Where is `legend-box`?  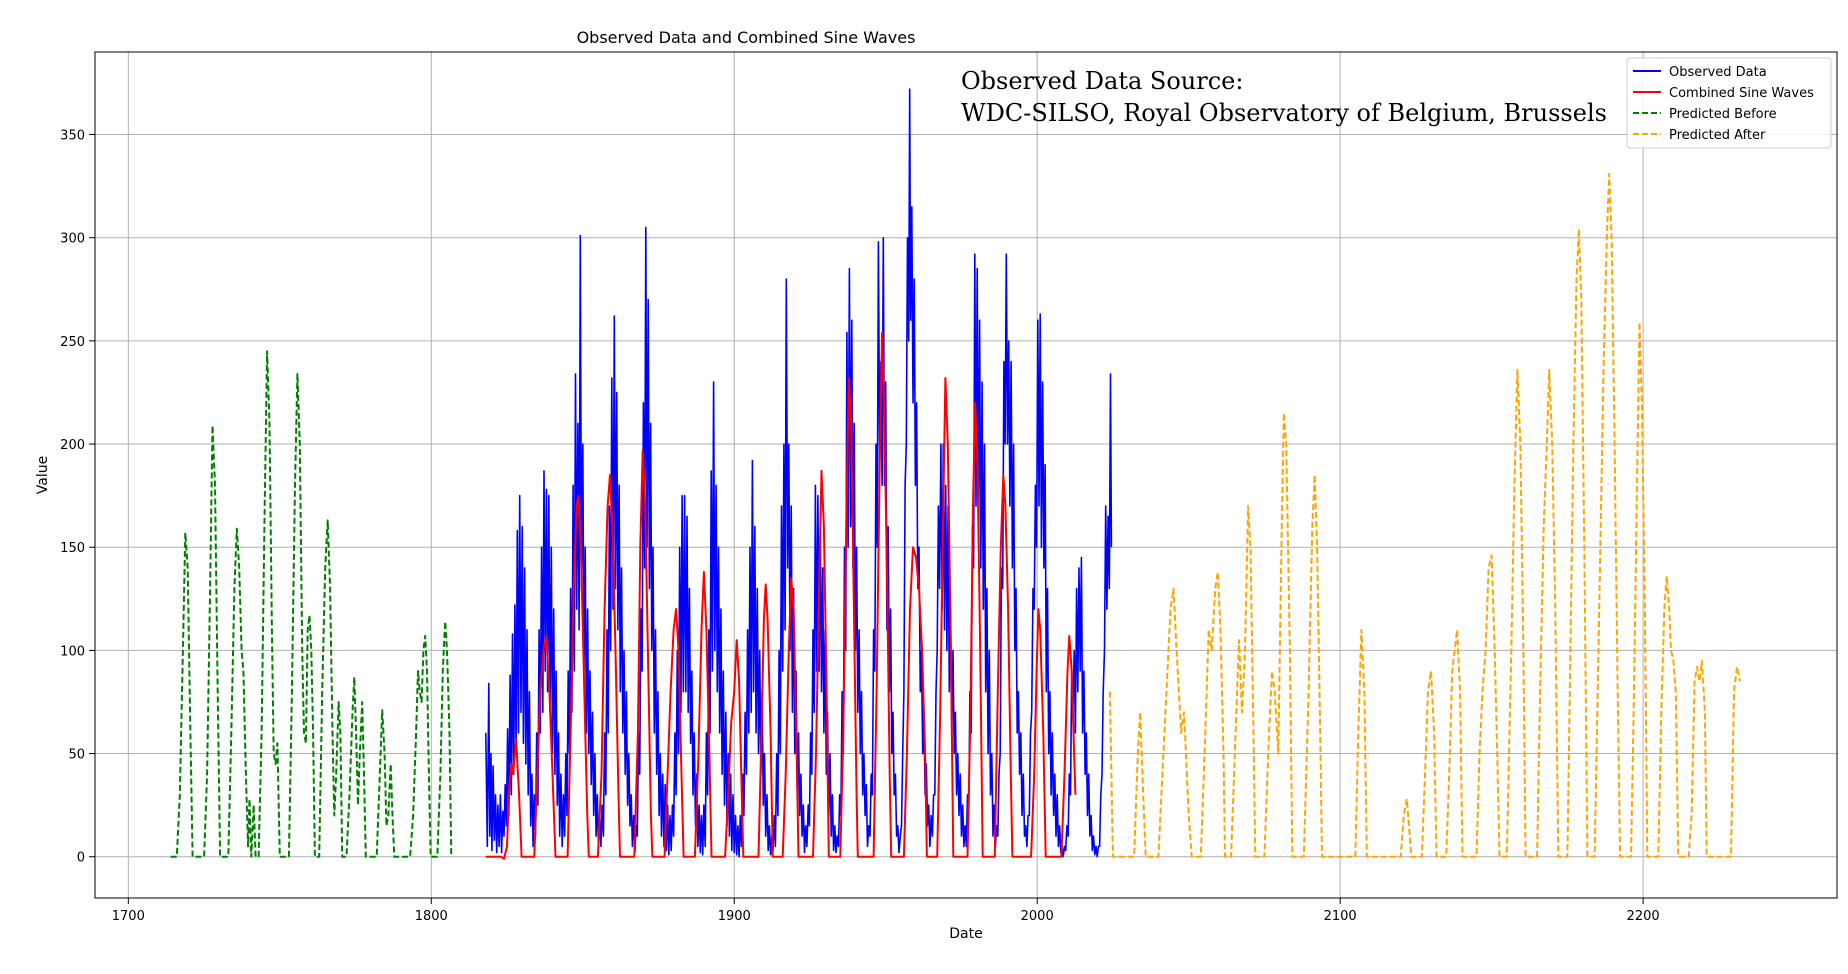 legend-box is located at coordinates (1729, 103).